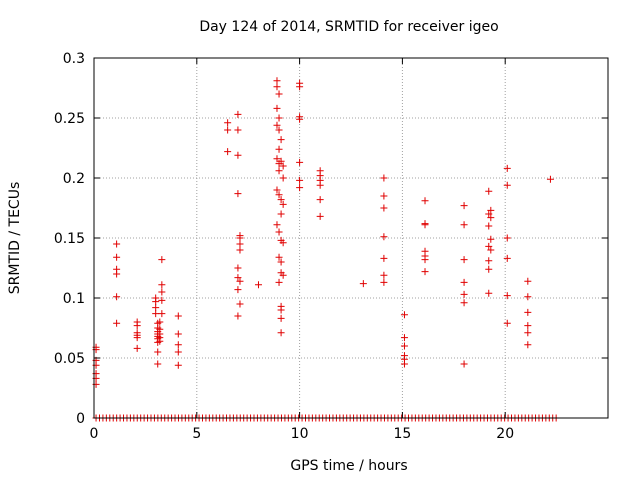 This screenshot has width=640, height=480. I want to click on x-axis-title: GPS time / hours, so click(348, 466).